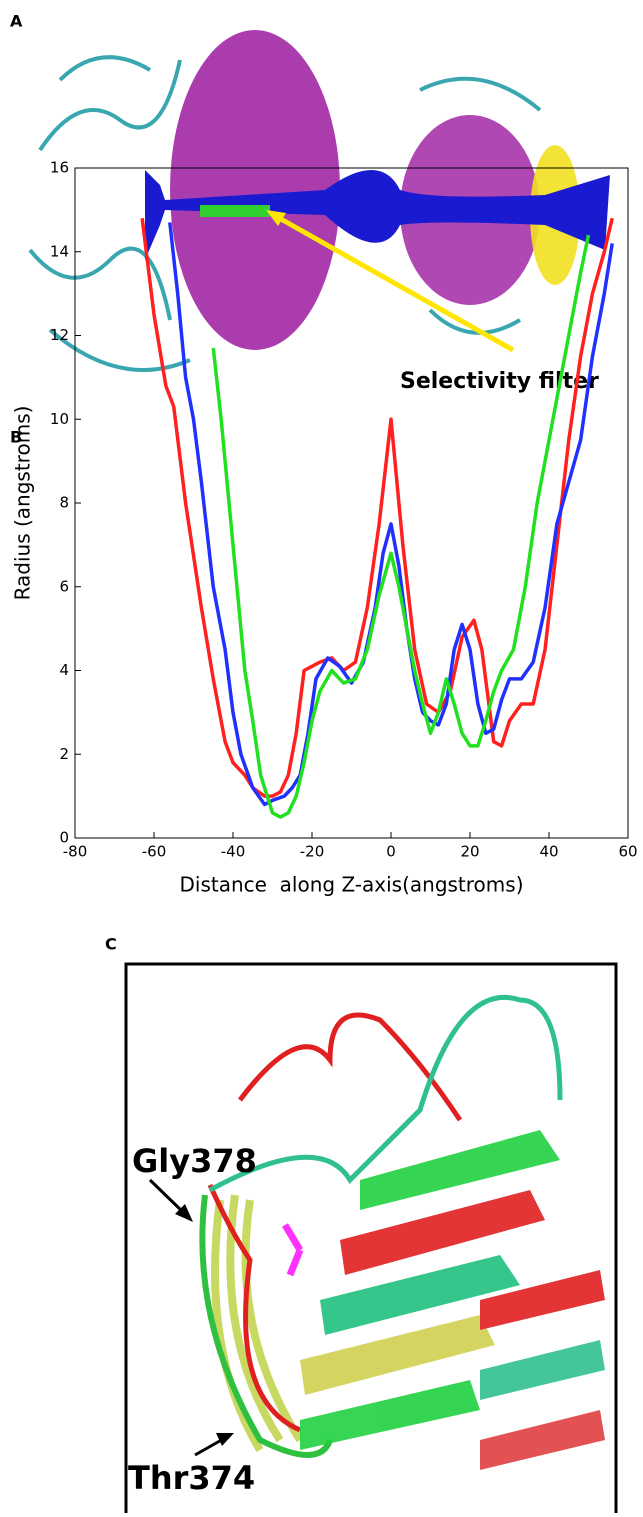  I want to click on y-tick-label: 8, so click(64, 503).